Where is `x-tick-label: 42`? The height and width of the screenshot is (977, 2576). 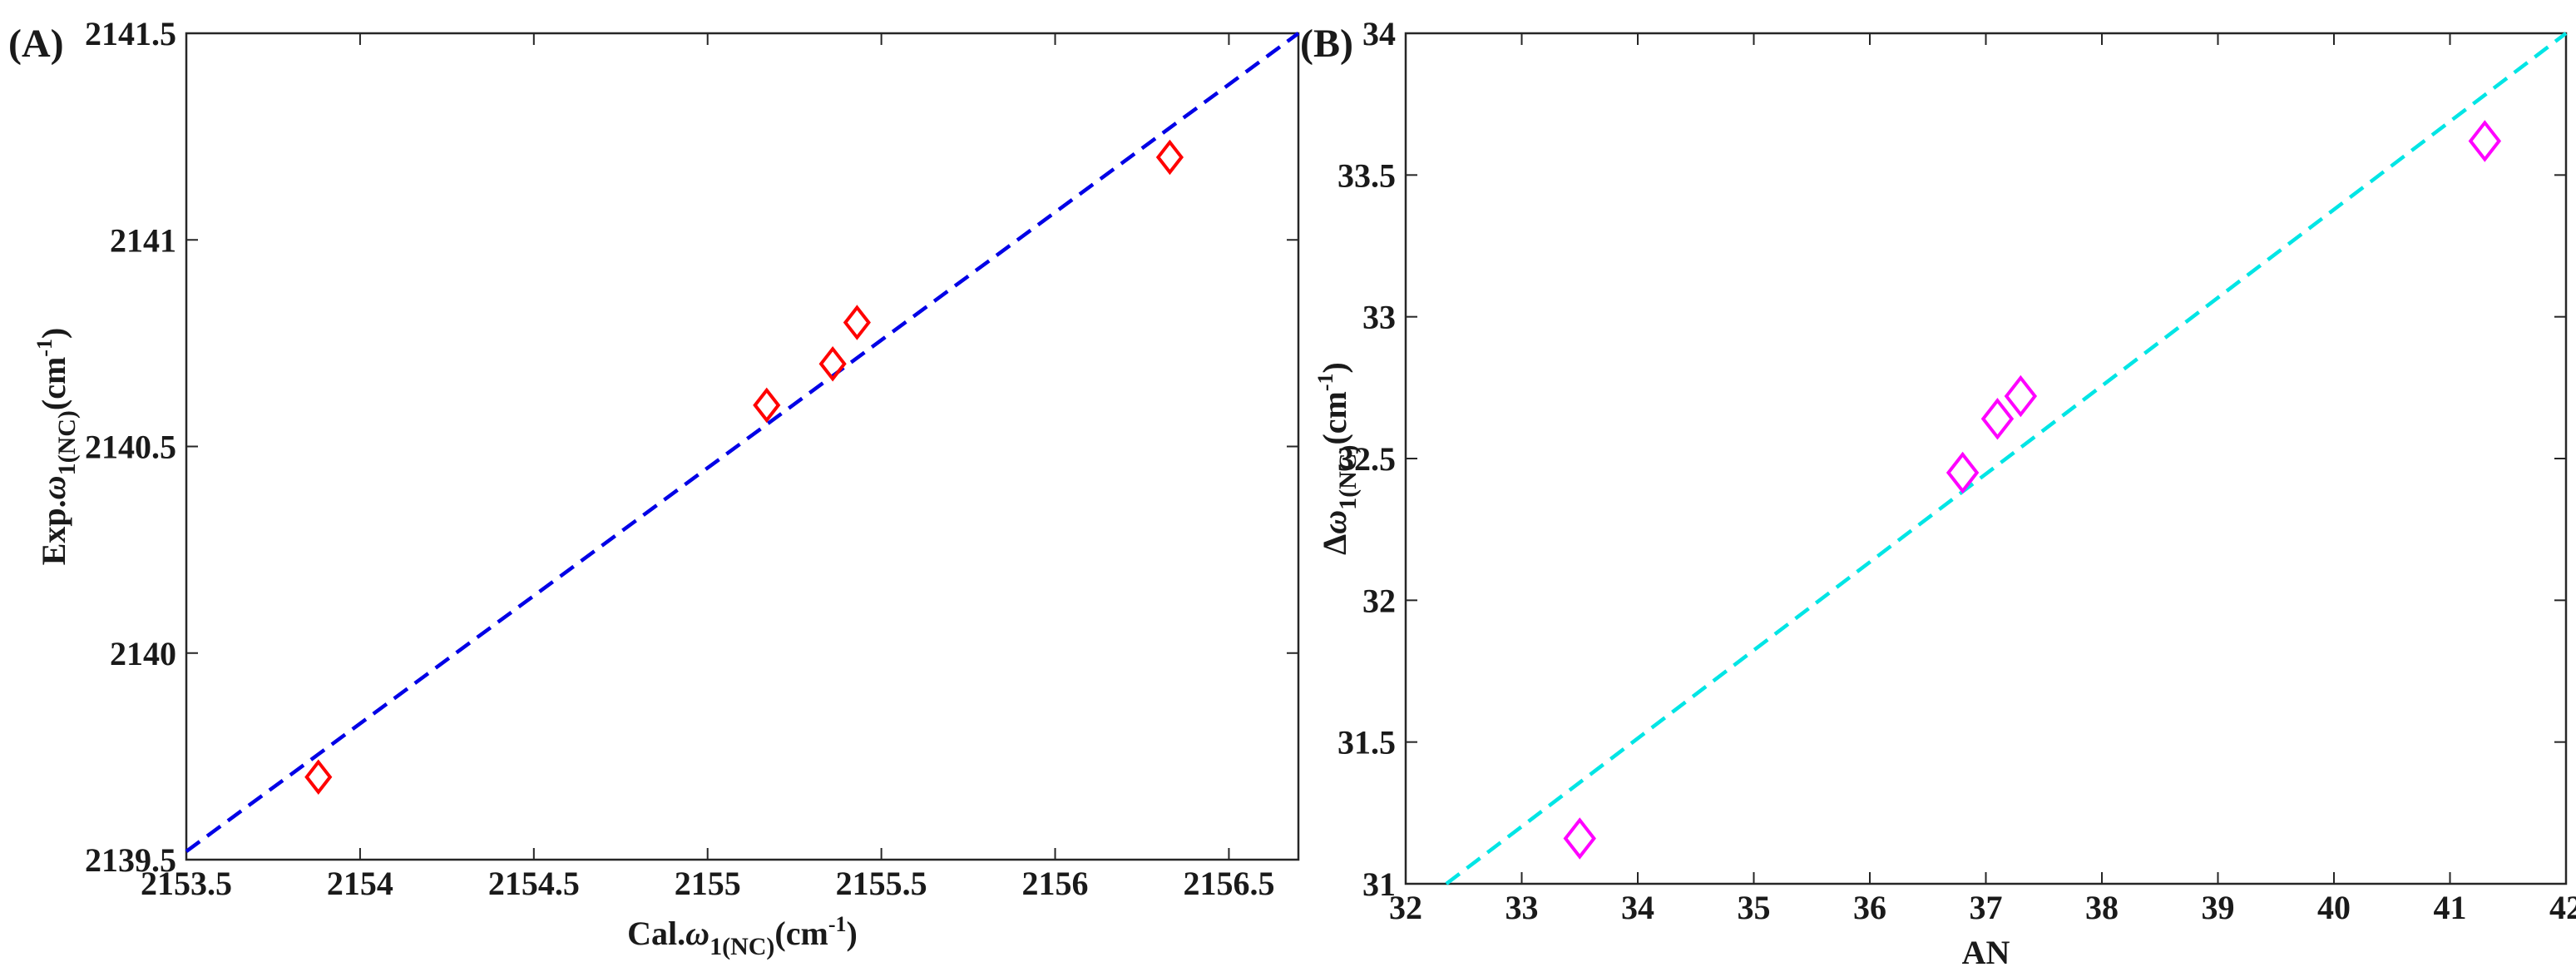
x-tick-label: 42 is located at coordinates (2562, 907).